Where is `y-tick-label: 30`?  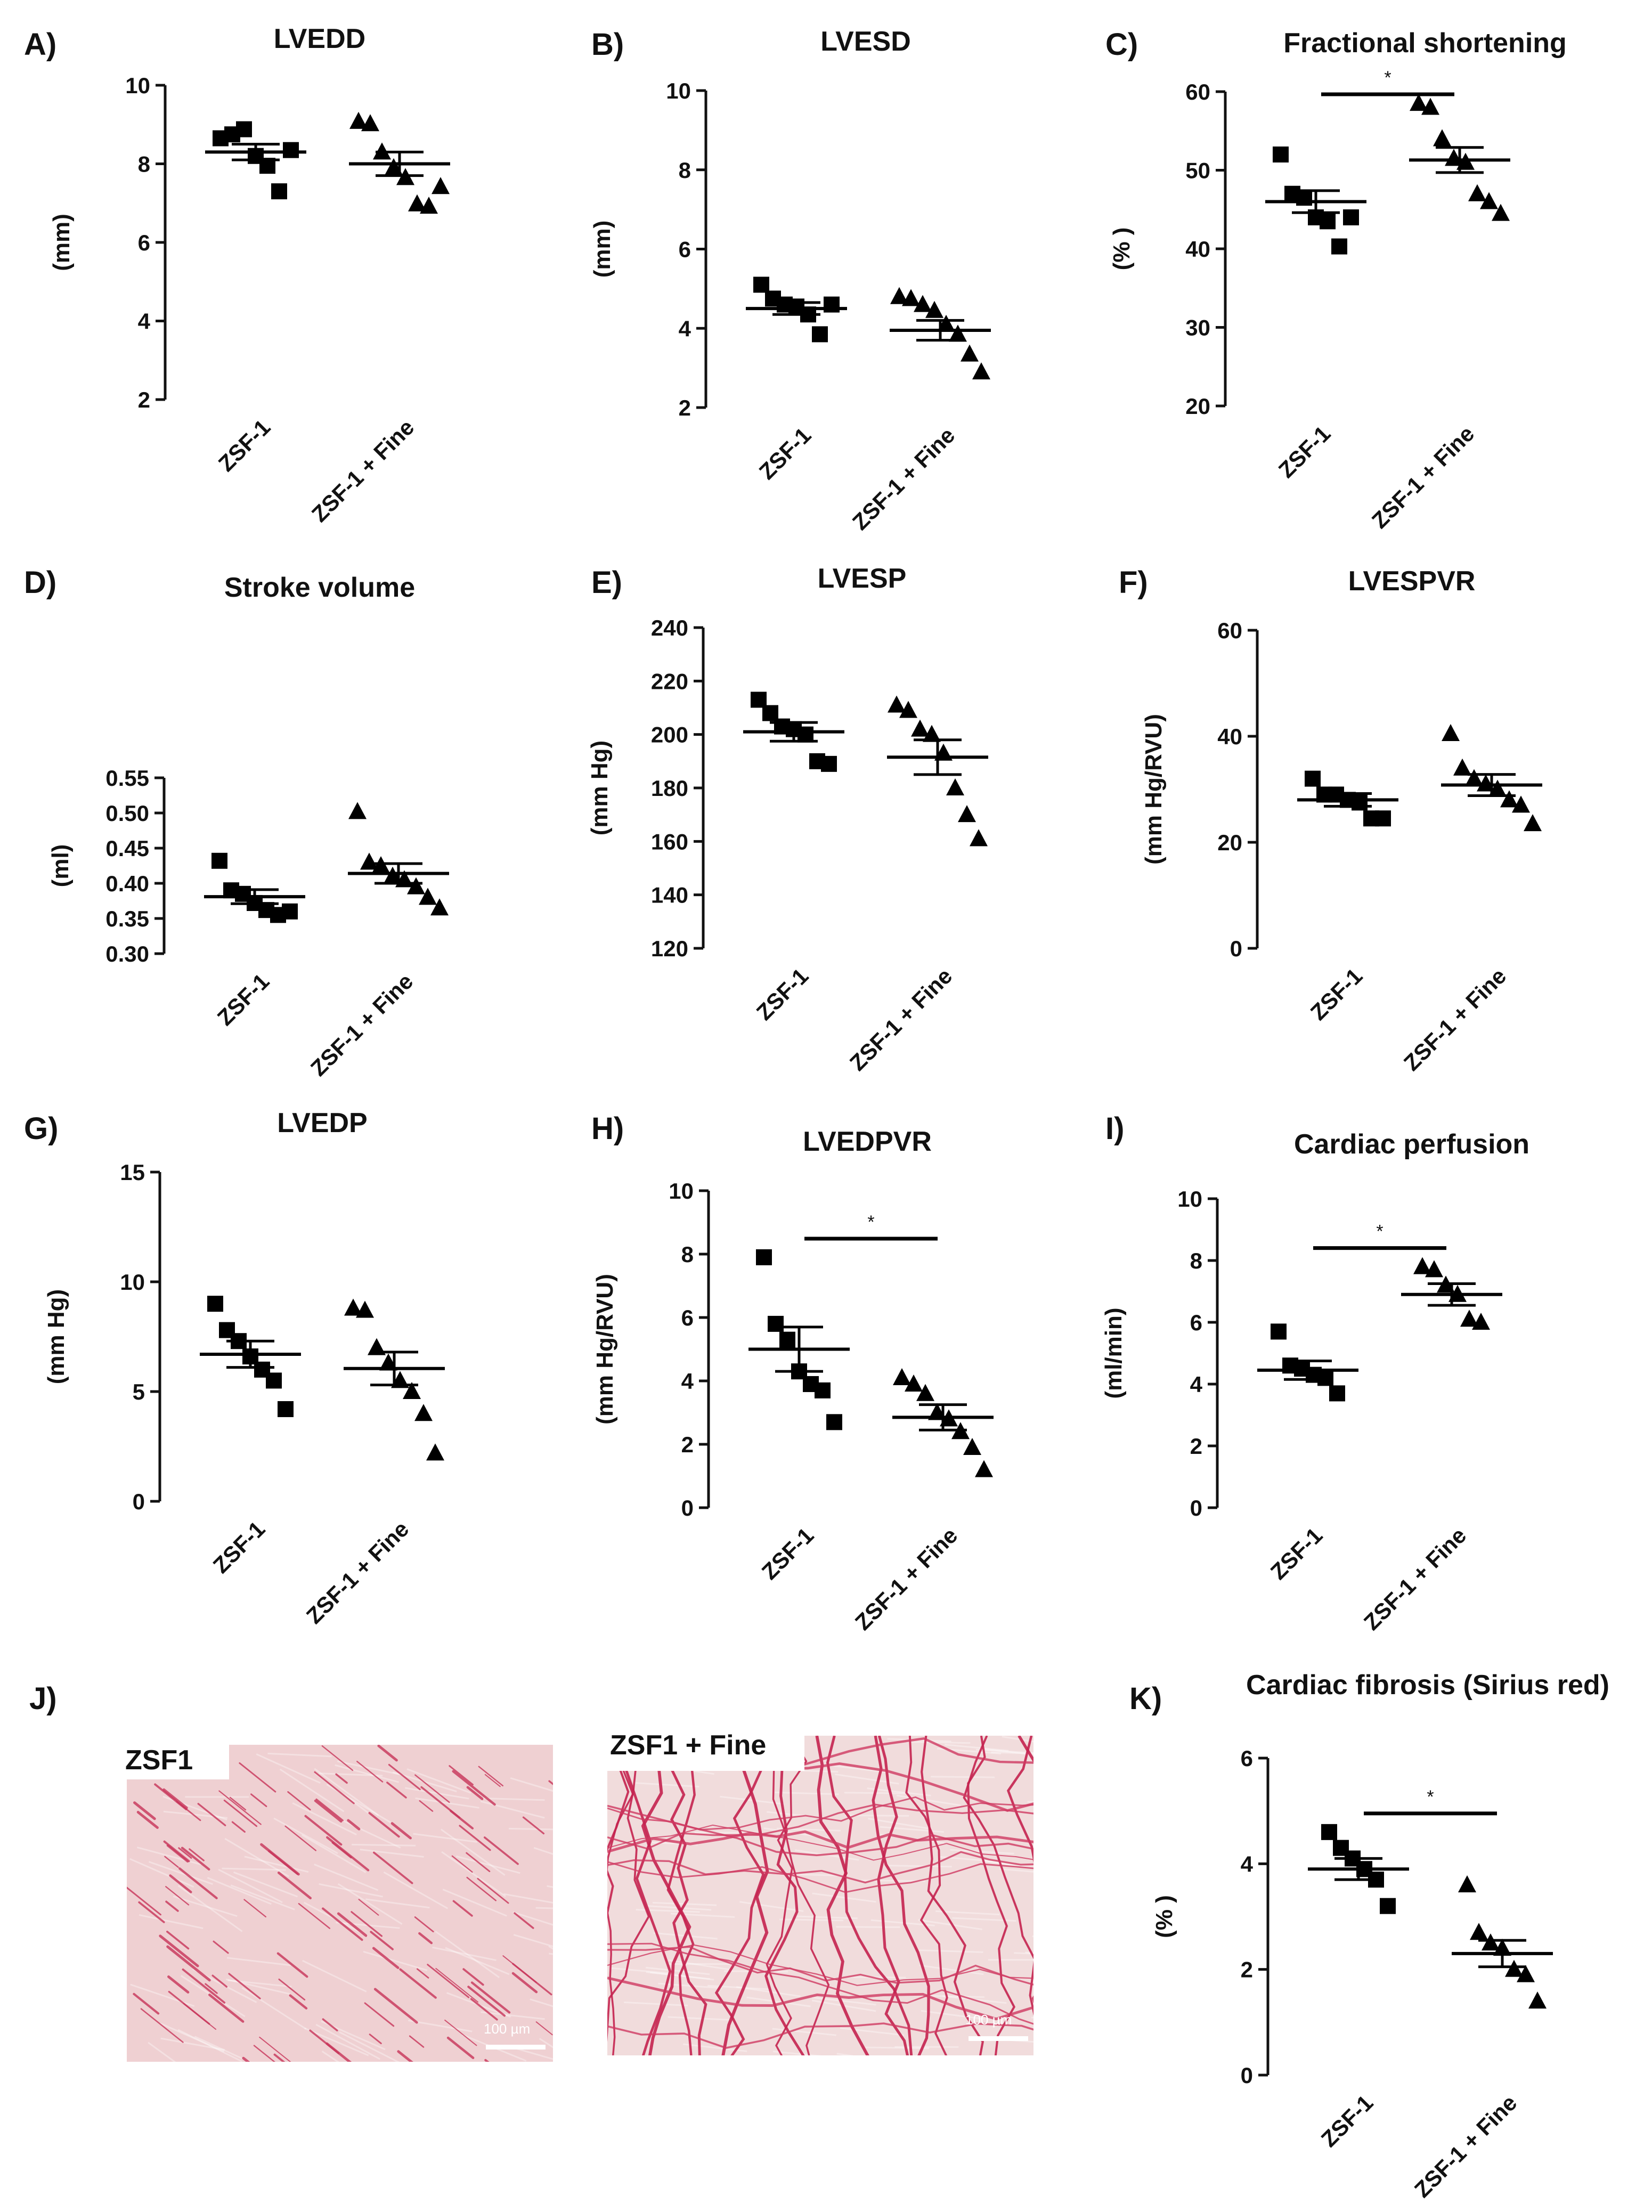
y-tick-label: 30 is located at coordinates (1197, 327).